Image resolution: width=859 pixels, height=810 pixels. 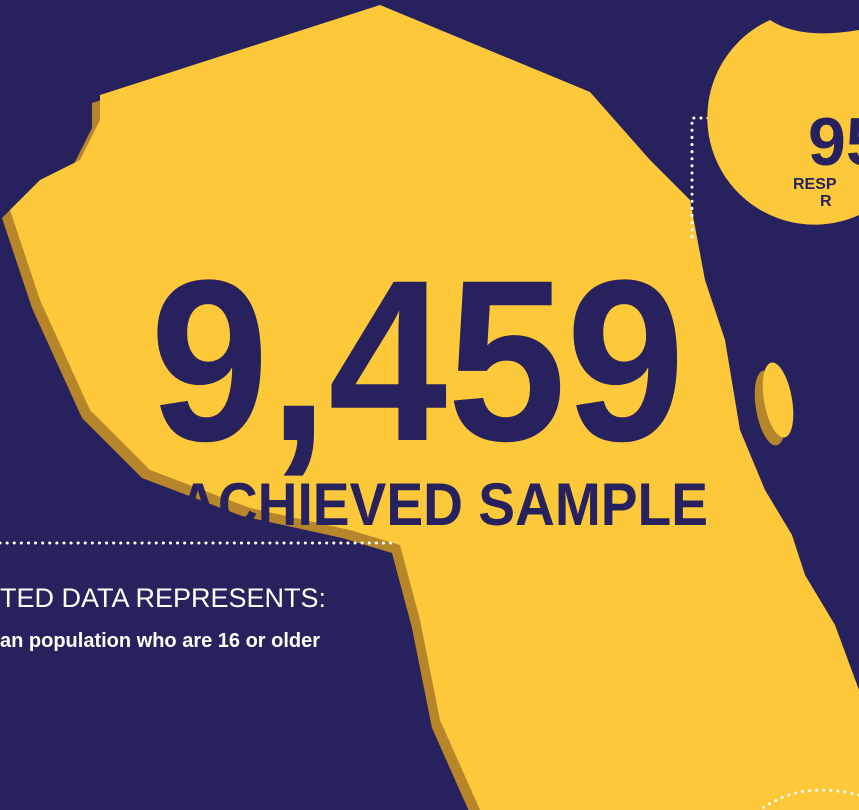 What do you see at coordinates (826, 201) in the screenshot?
I see `callout-line2: R` at bounding box center [826, 201].